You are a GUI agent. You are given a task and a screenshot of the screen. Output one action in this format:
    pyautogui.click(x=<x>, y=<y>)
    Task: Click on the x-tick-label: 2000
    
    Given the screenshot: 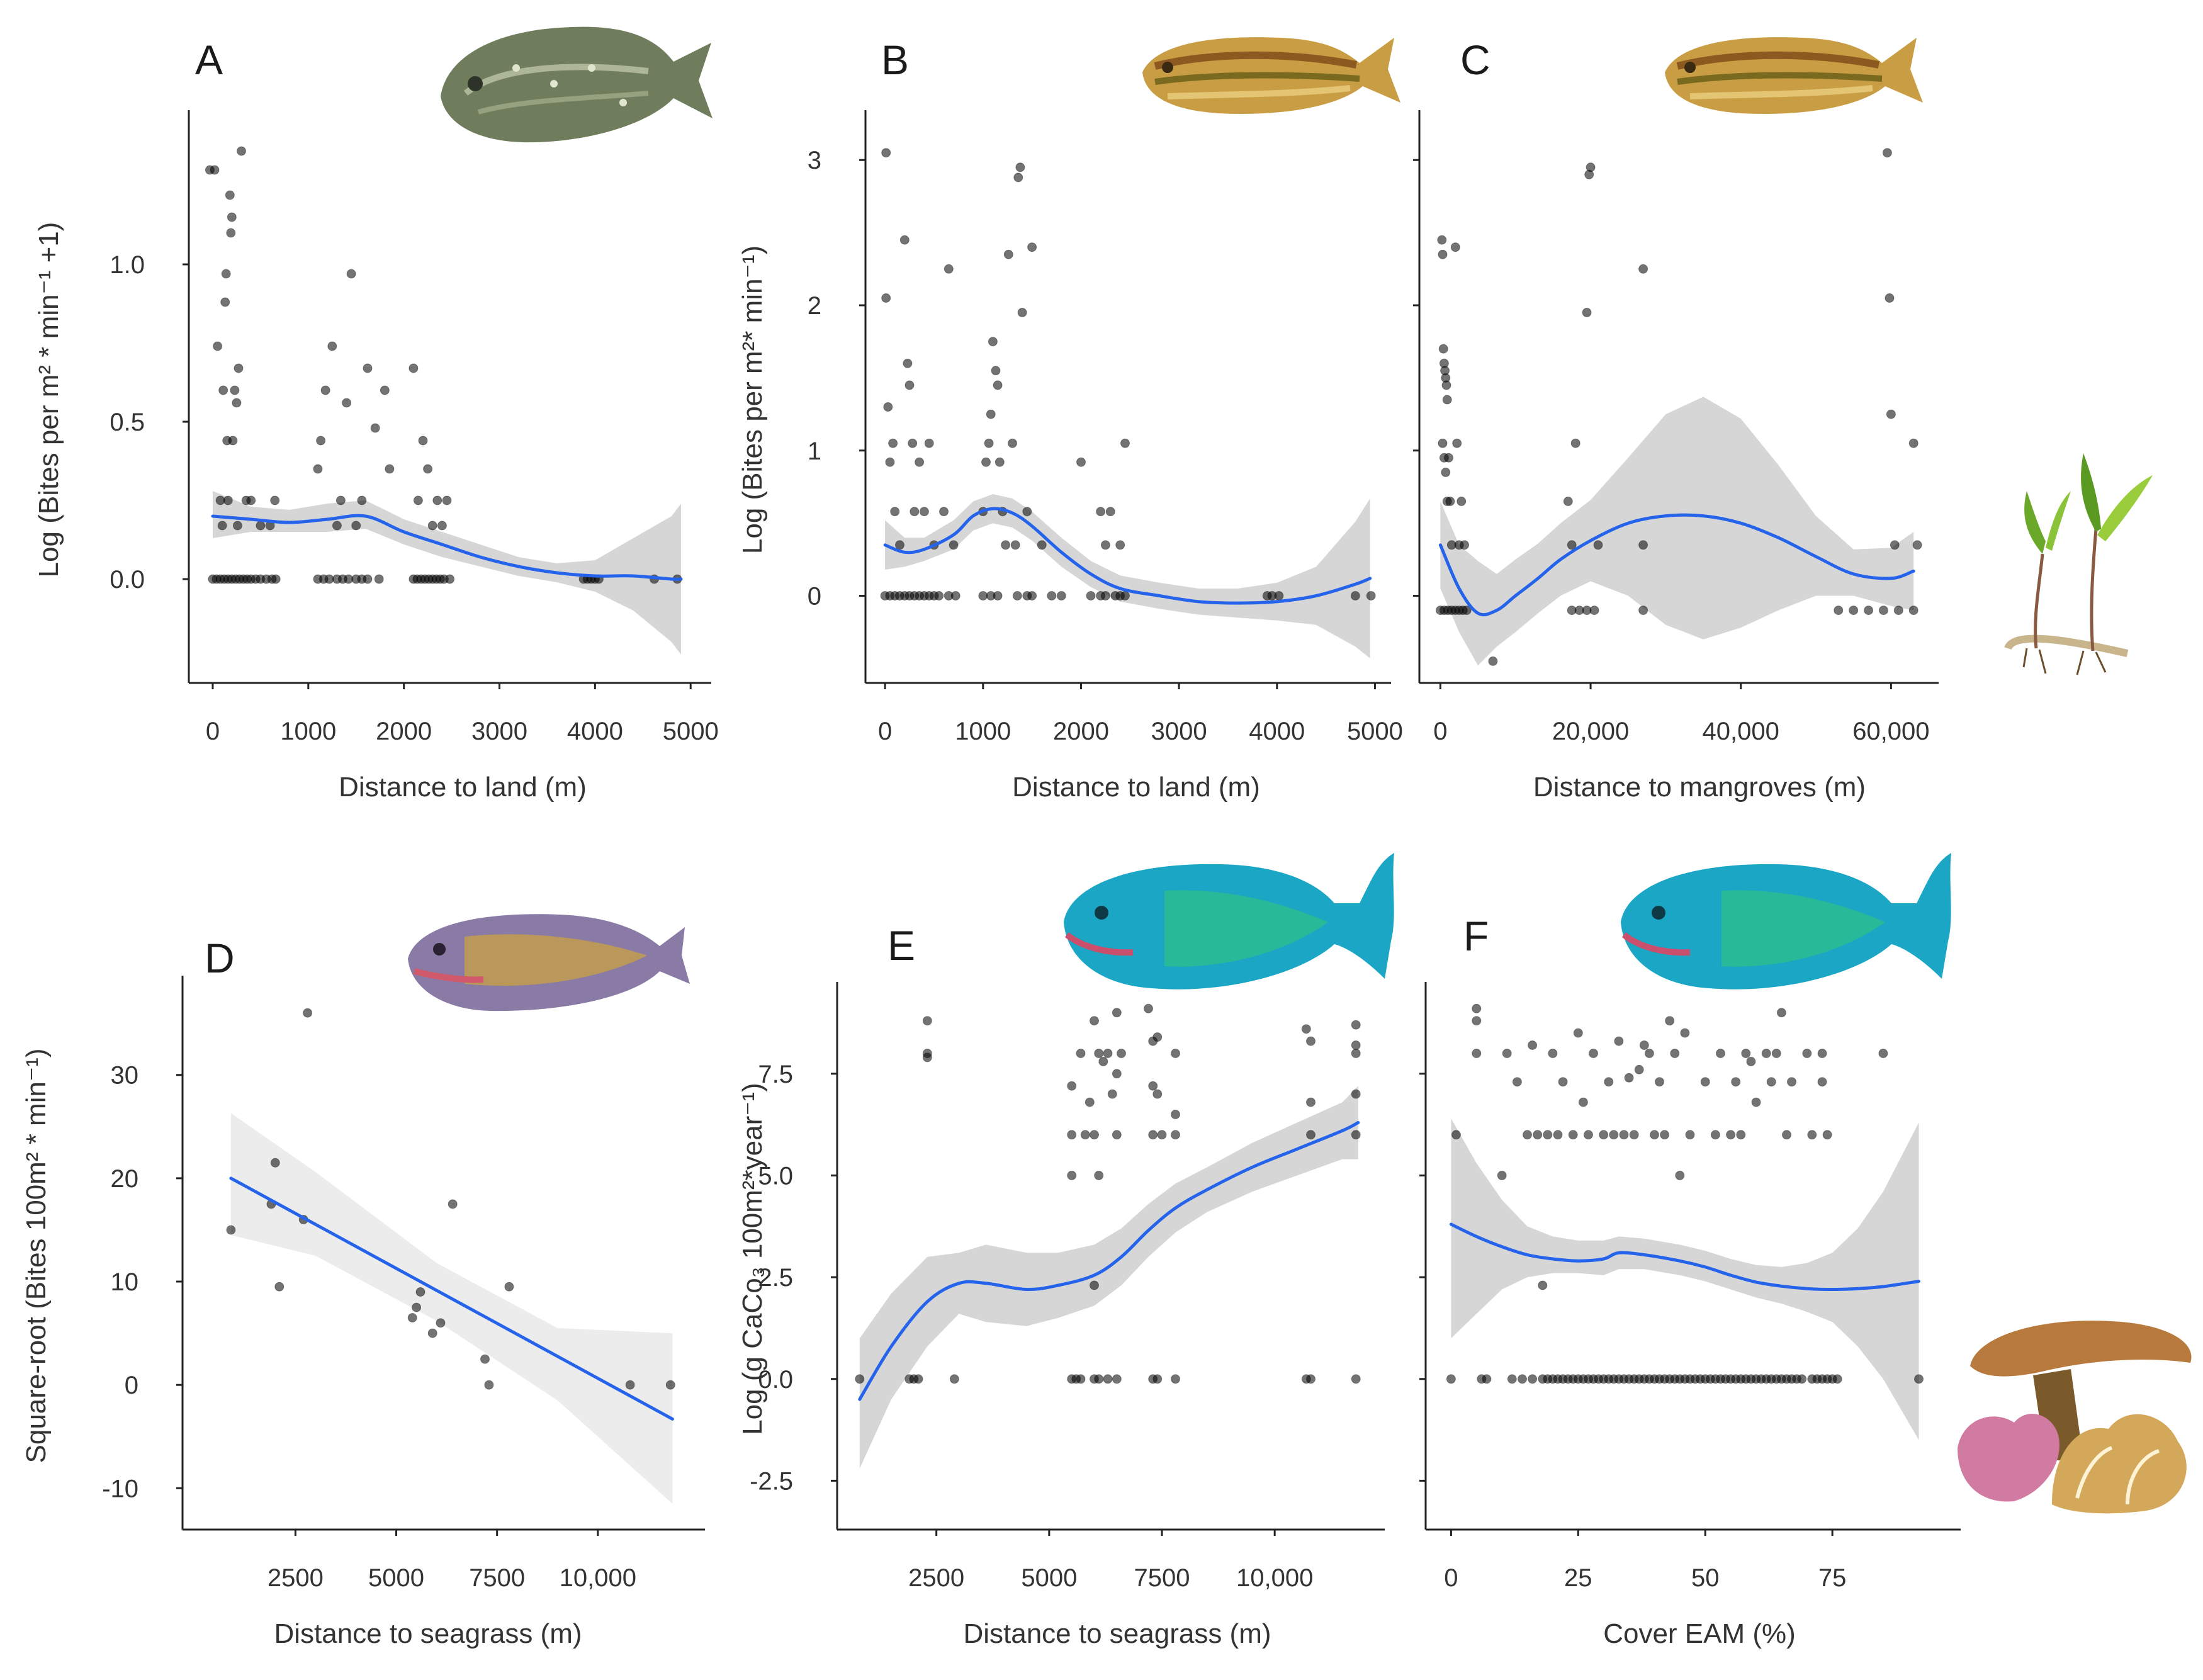 What is the action you would take?
    pyautogui.click(x=1081, y=731)
    